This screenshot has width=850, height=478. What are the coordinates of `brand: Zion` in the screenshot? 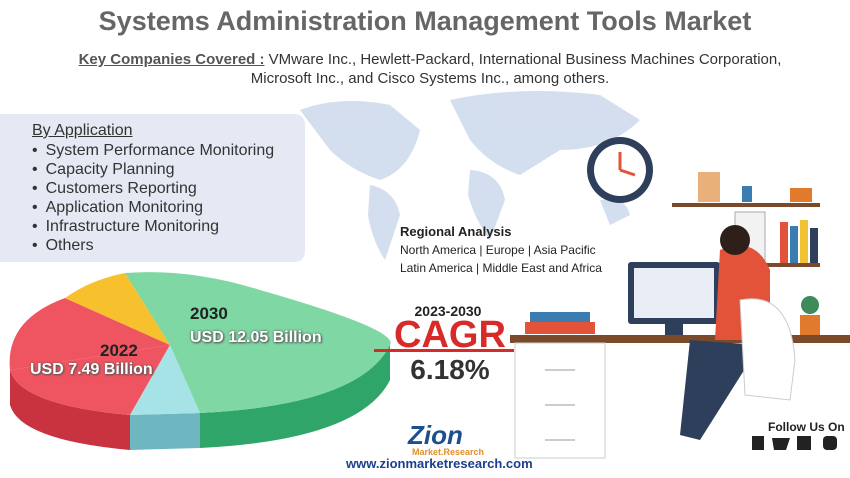 It's located at (435, 435).